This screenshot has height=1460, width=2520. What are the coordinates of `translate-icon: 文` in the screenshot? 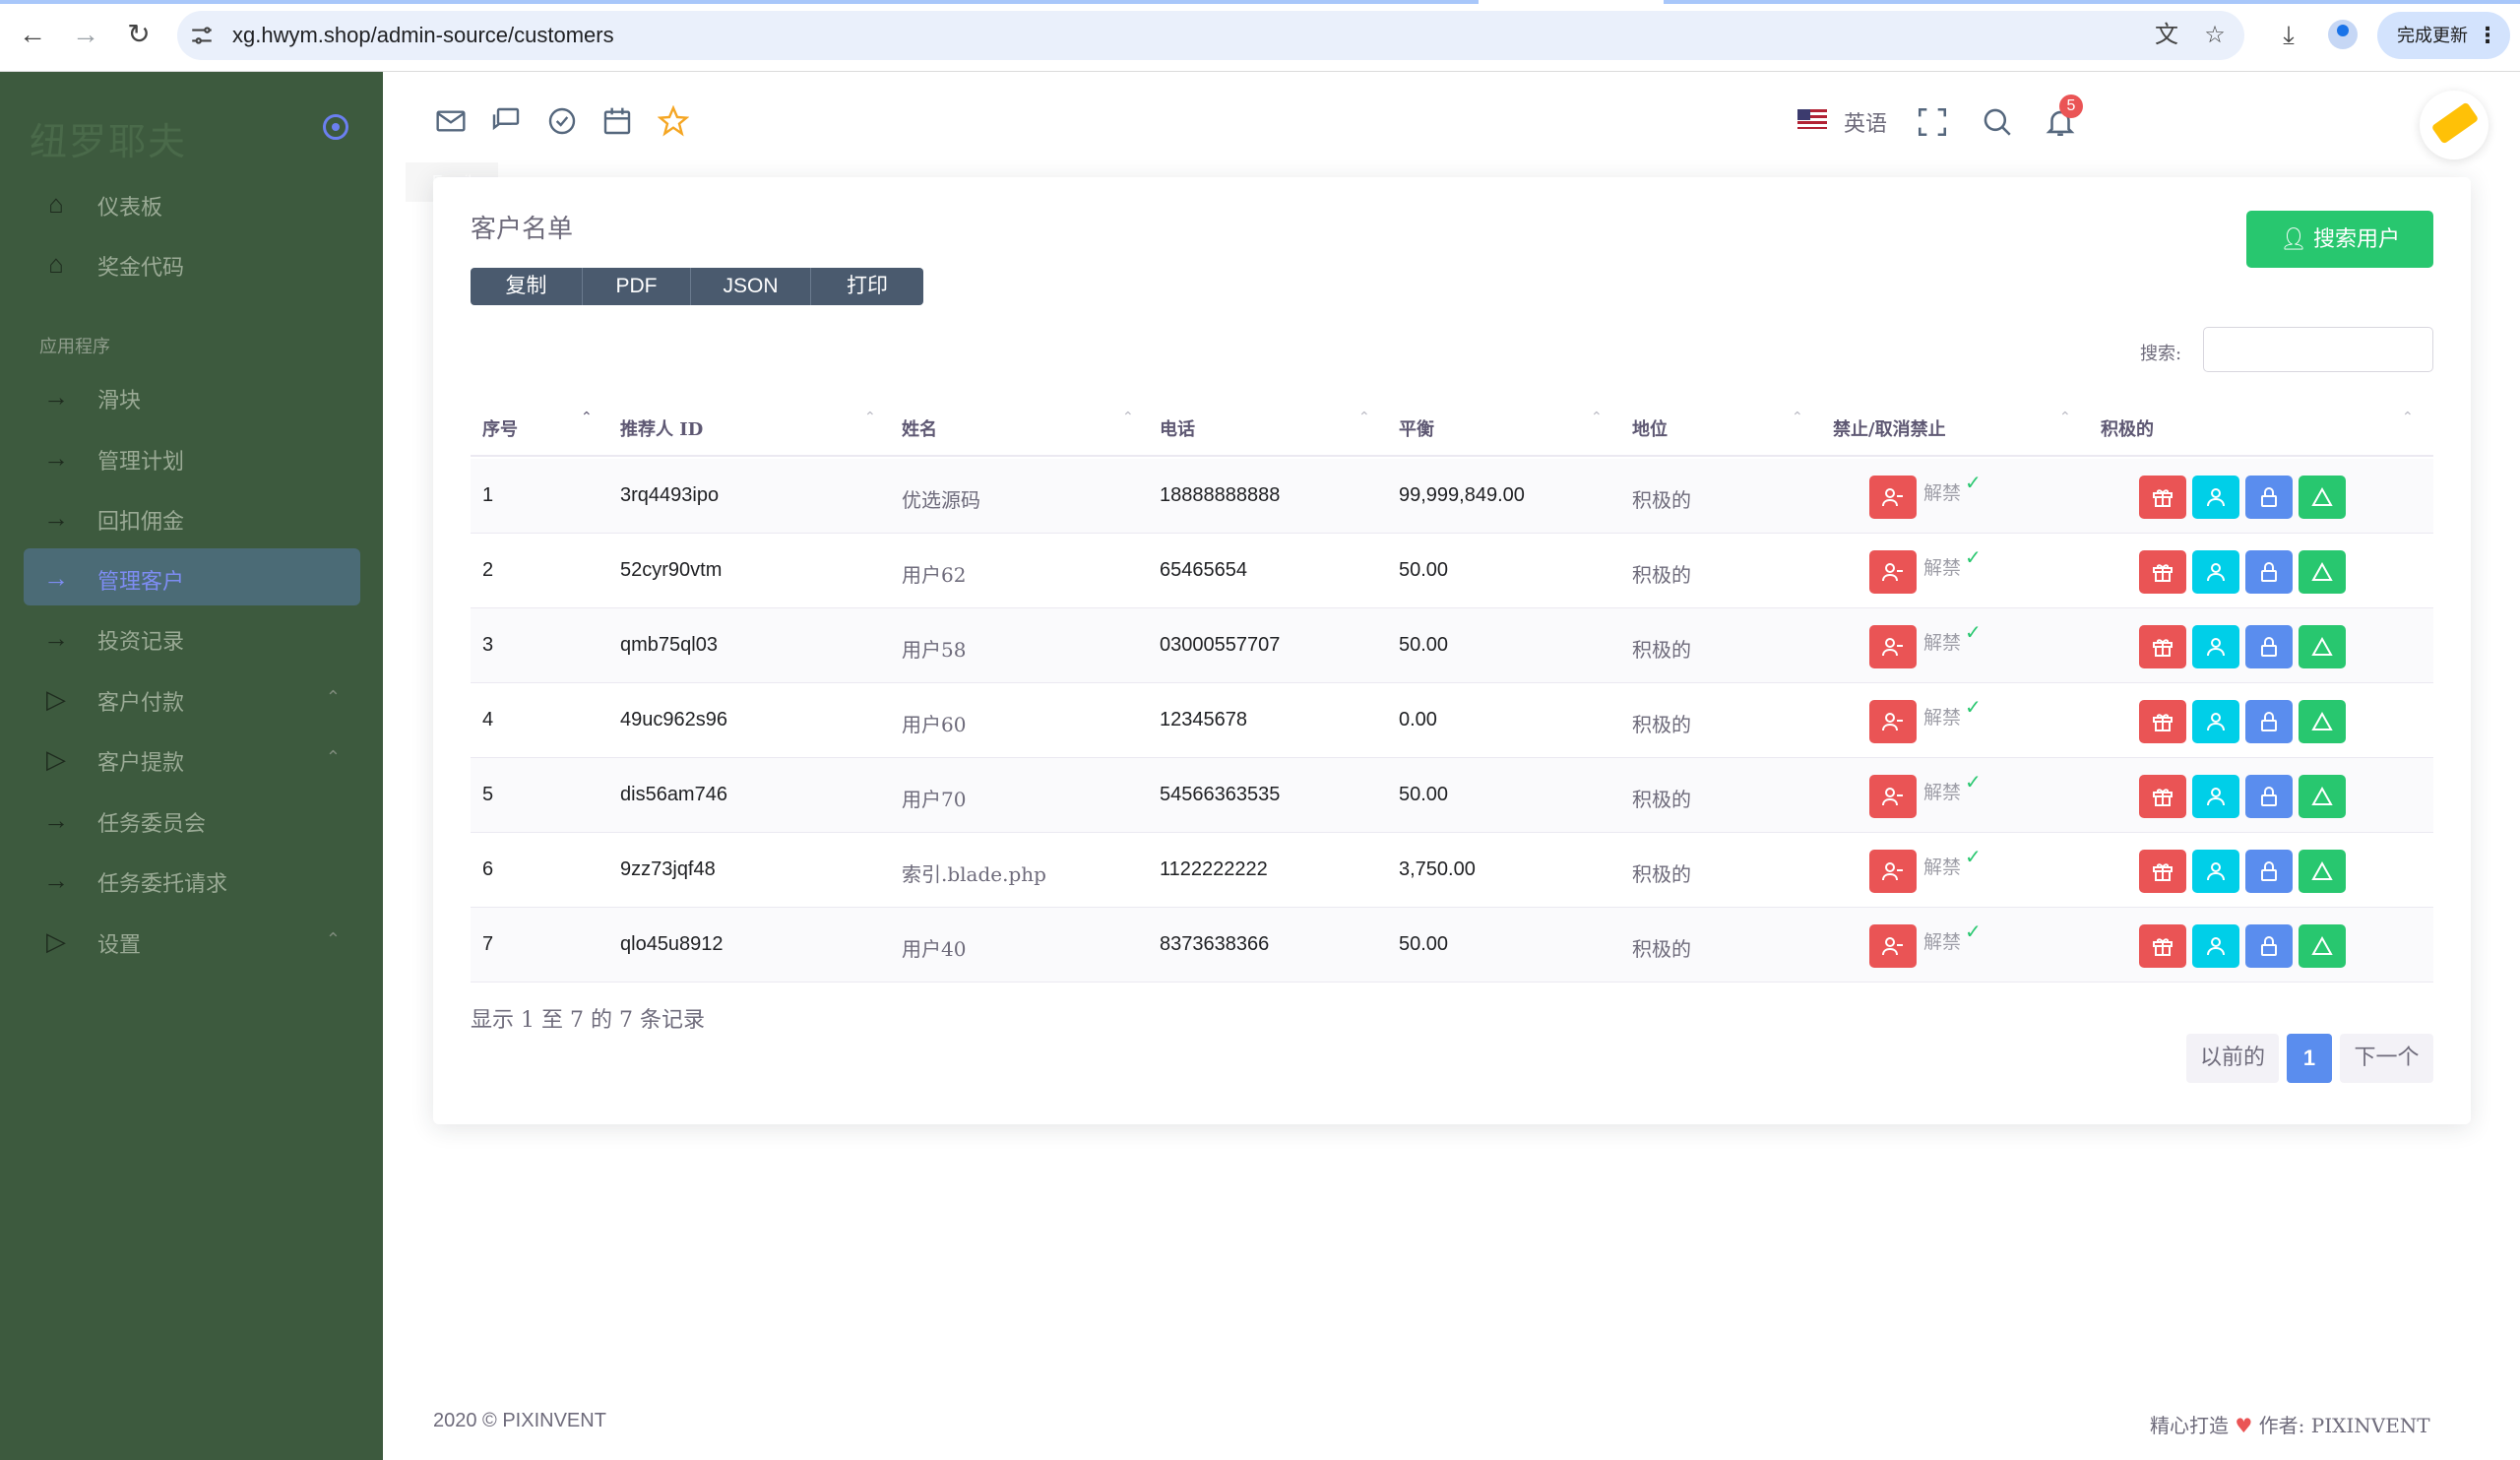 It's located at (2166, 35).